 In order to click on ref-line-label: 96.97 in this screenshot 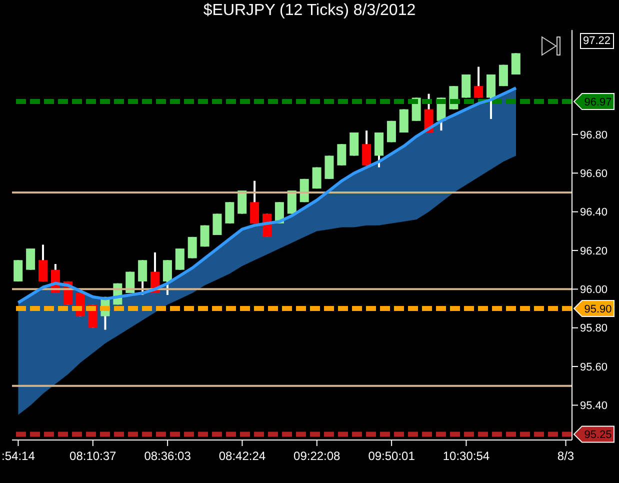, I will do `click(598, 102)`.